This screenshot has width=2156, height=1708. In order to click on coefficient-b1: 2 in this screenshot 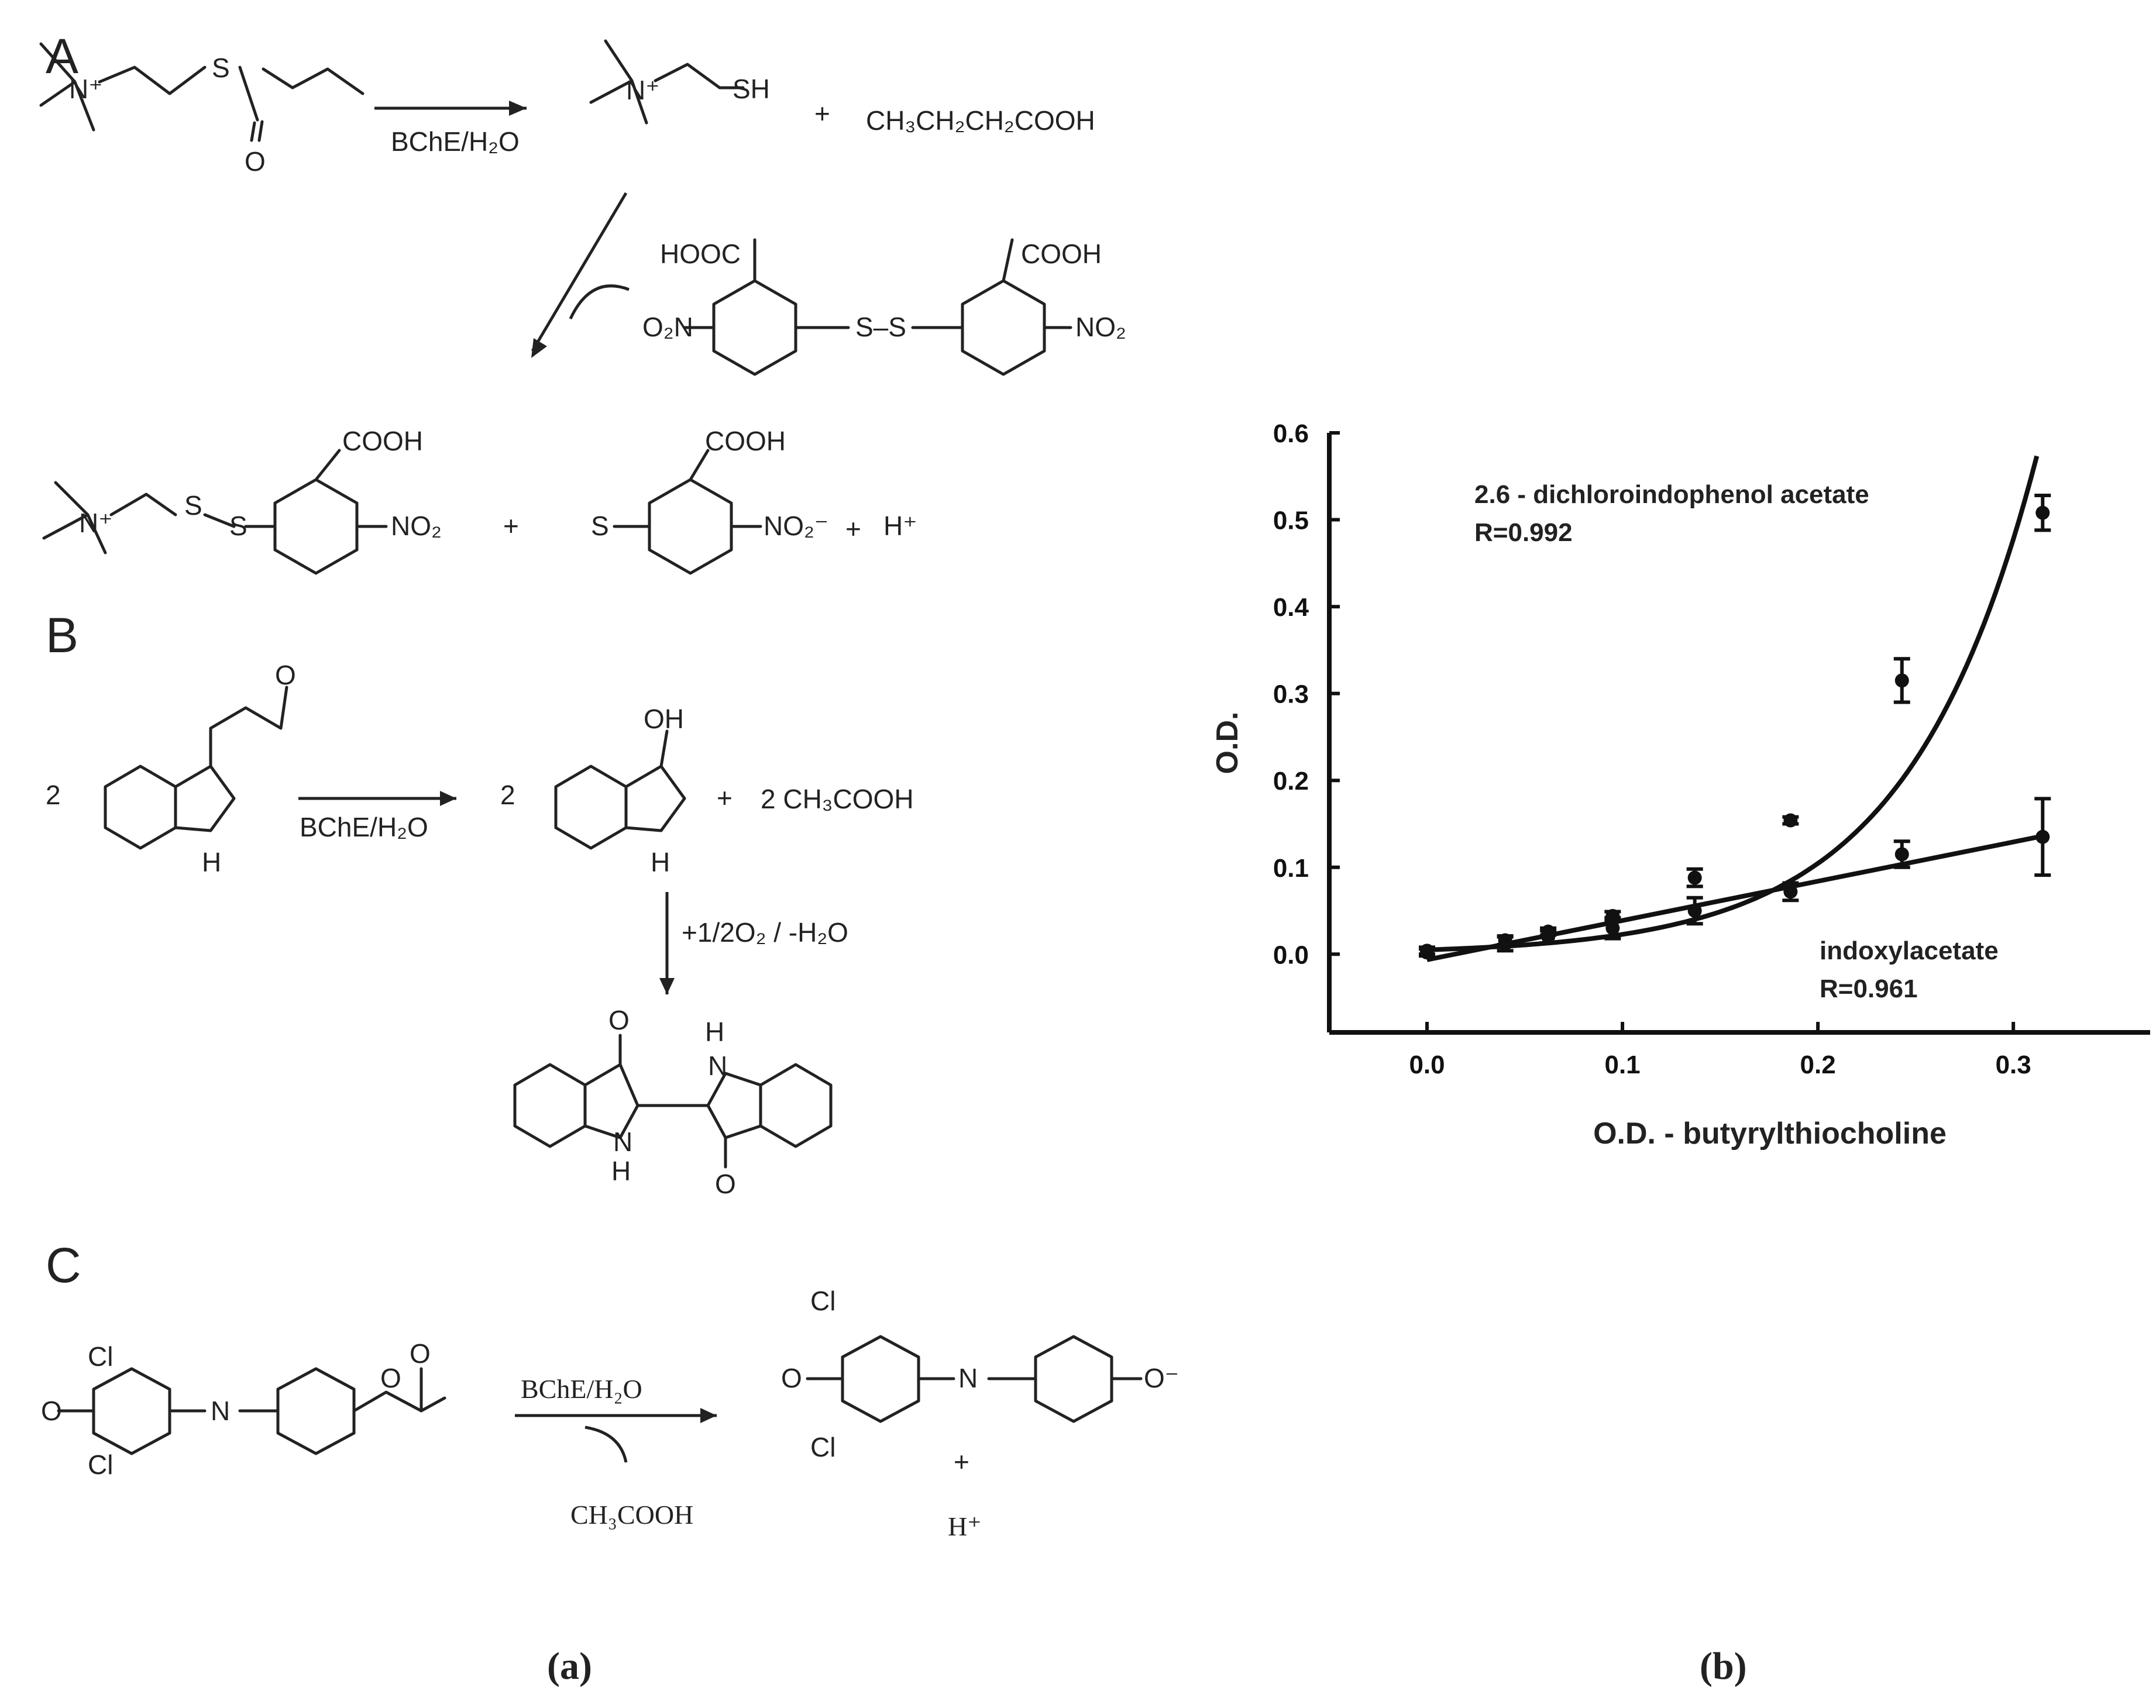, I will do `click(54, 795)`.